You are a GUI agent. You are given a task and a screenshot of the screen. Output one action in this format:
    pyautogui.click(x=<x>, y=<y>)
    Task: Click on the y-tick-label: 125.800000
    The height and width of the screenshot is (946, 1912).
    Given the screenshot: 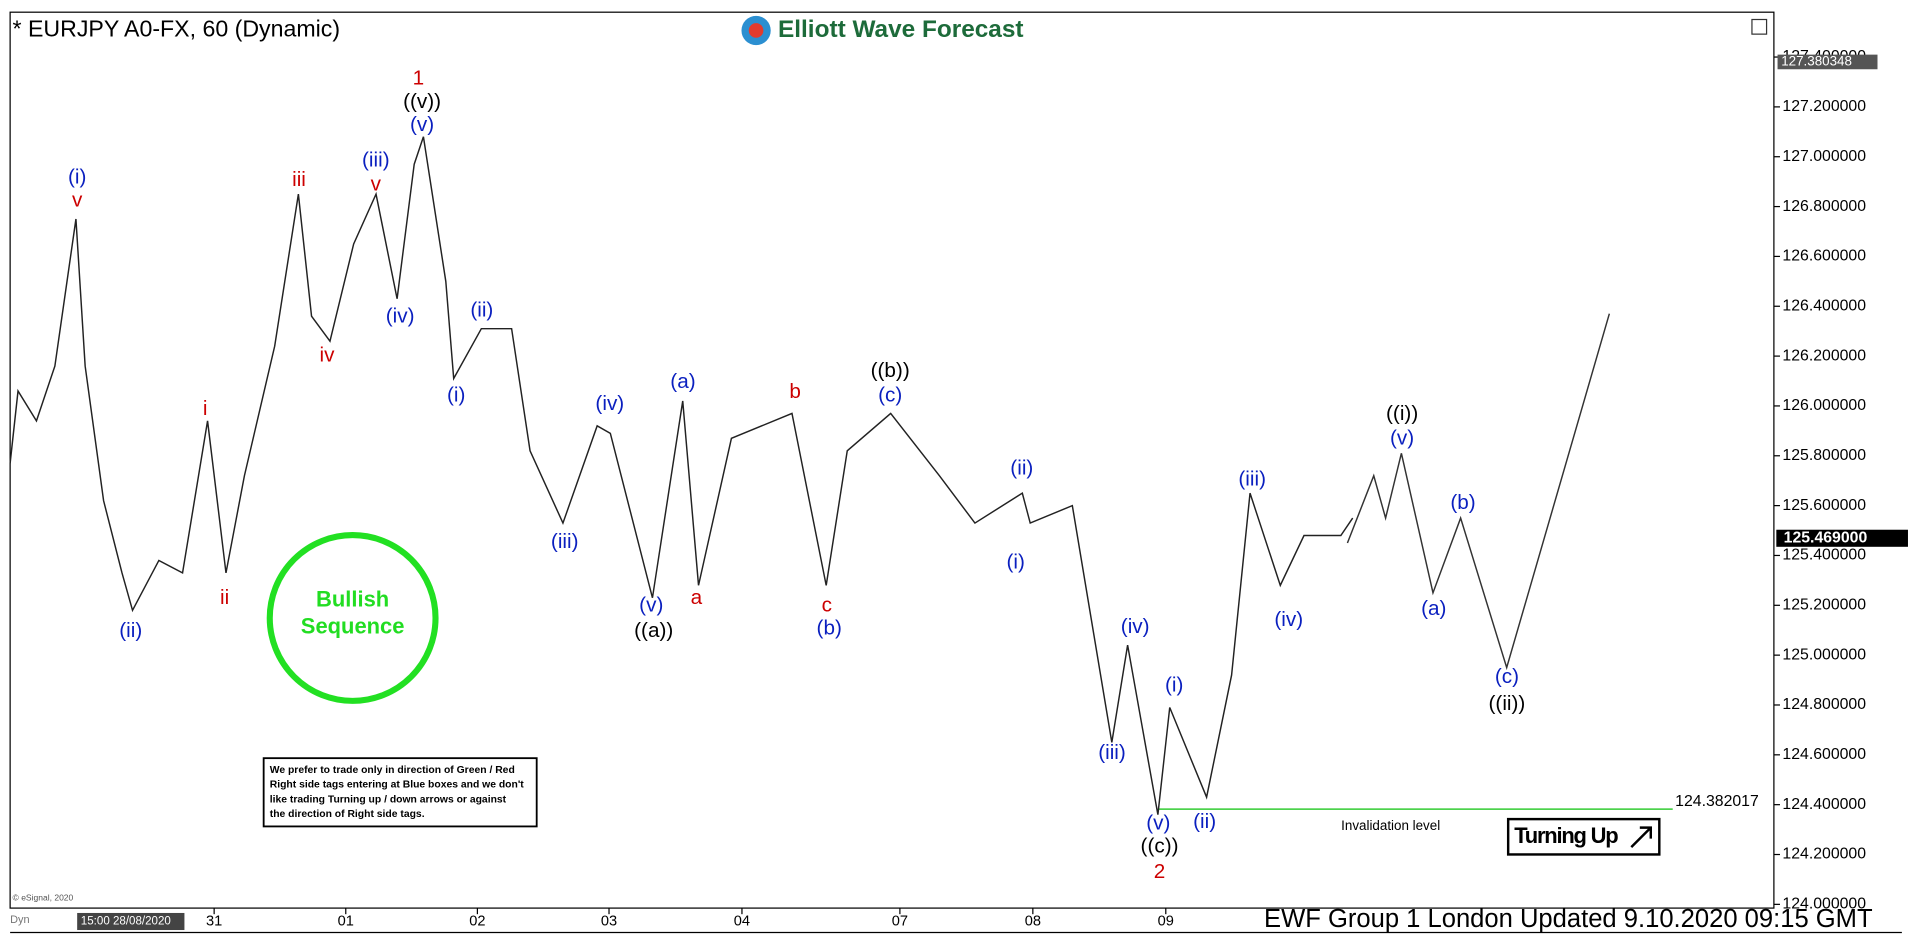 What is the action you would take?
    pyautogui.click(x=1824, y=455)
    